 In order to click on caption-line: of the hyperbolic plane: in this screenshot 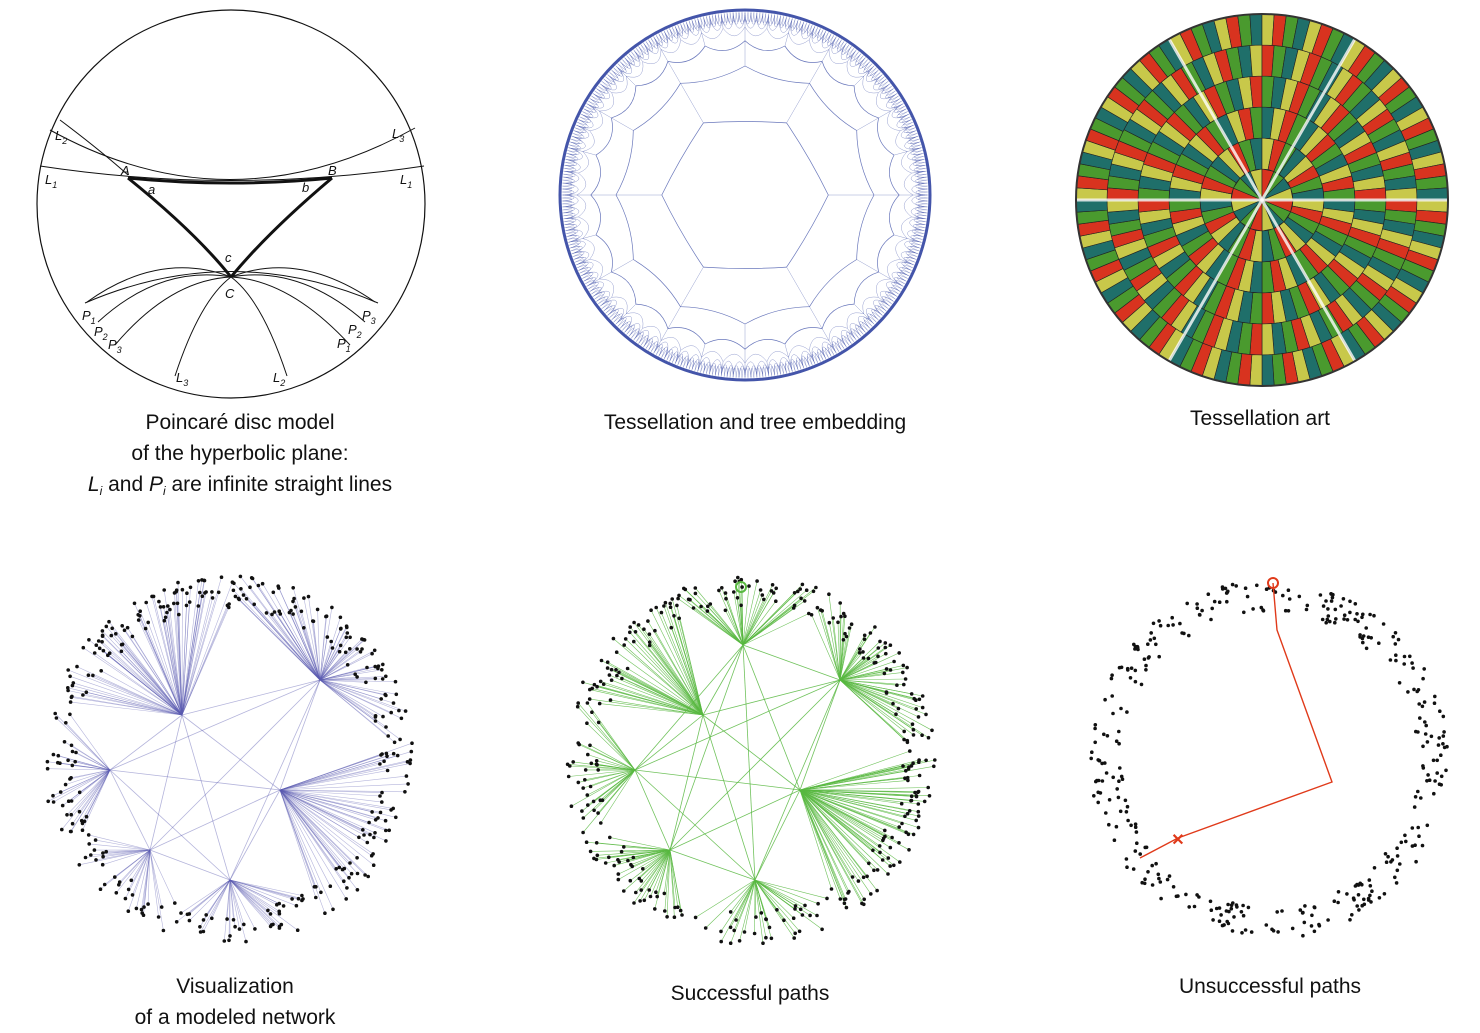, I will do `click(240, 453)`.